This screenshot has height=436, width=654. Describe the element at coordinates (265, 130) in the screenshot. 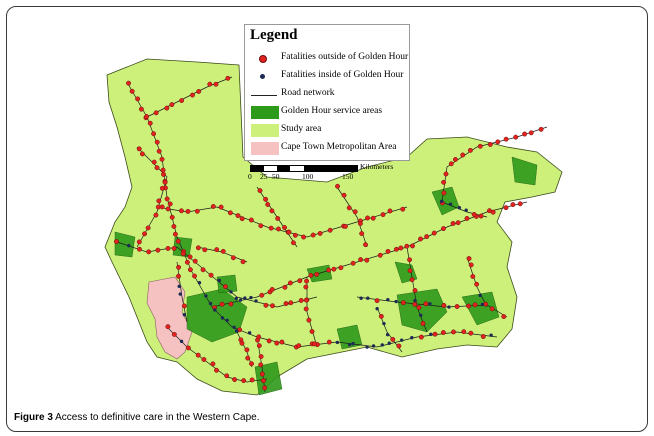

I see `study-area-swatch-icon` at that location.